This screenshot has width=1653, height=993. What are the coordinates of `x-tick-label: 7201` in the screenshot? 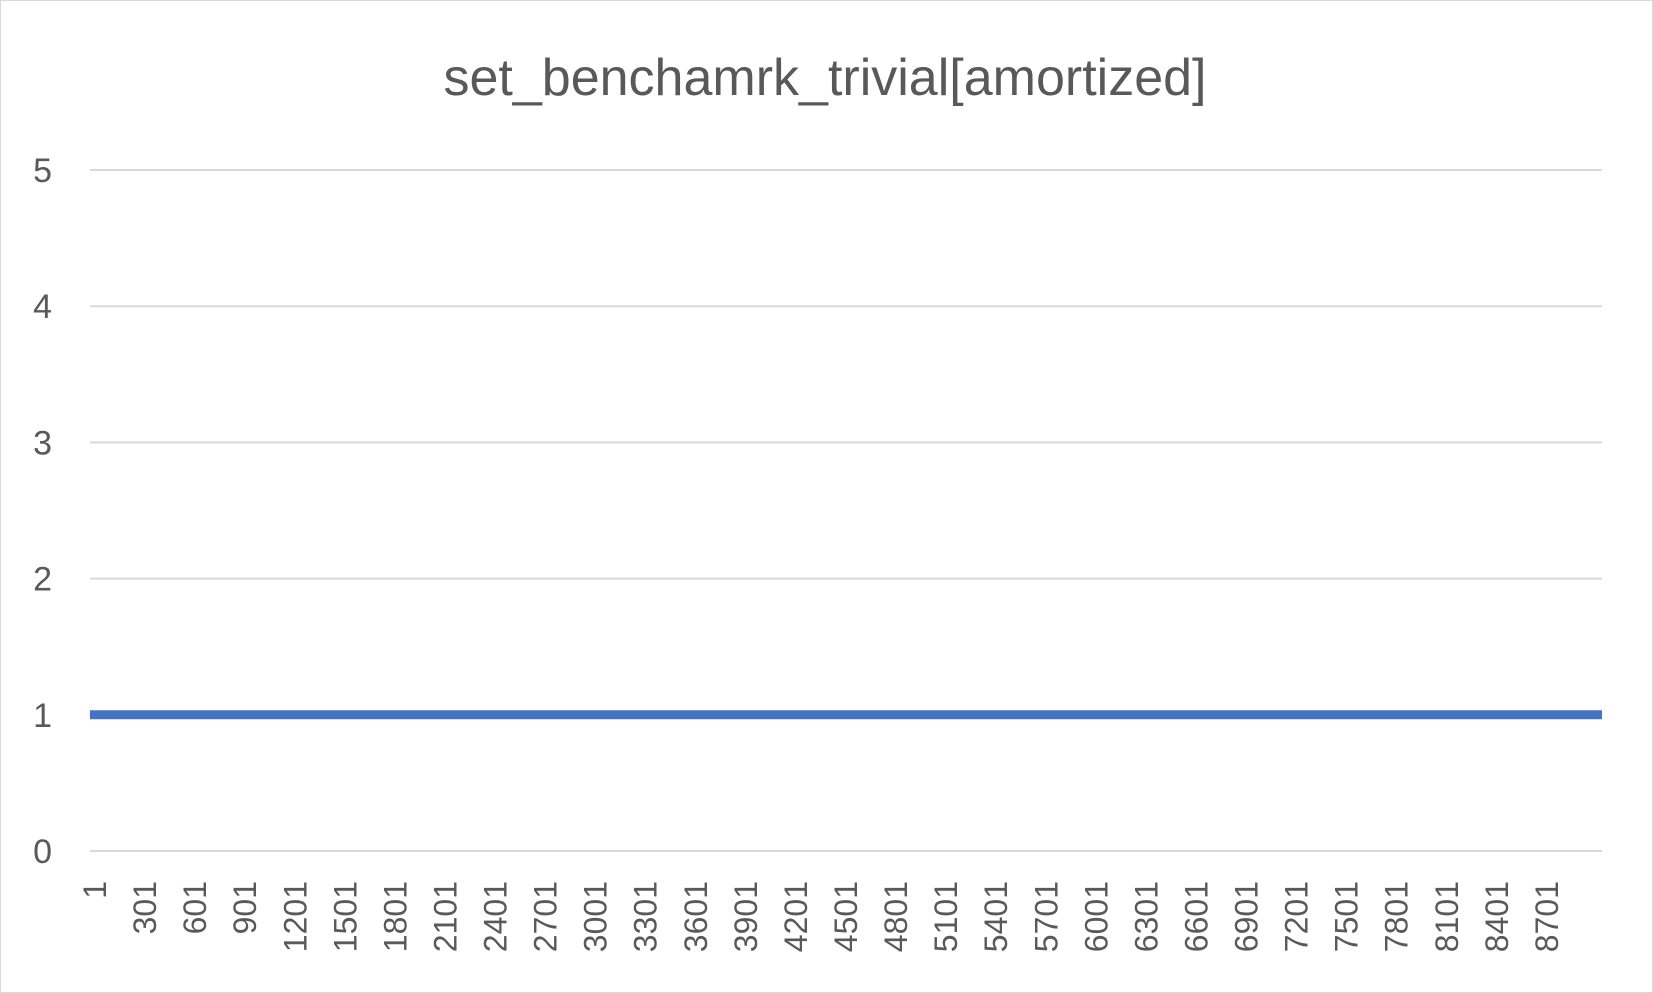 It's located at (1297, 916).